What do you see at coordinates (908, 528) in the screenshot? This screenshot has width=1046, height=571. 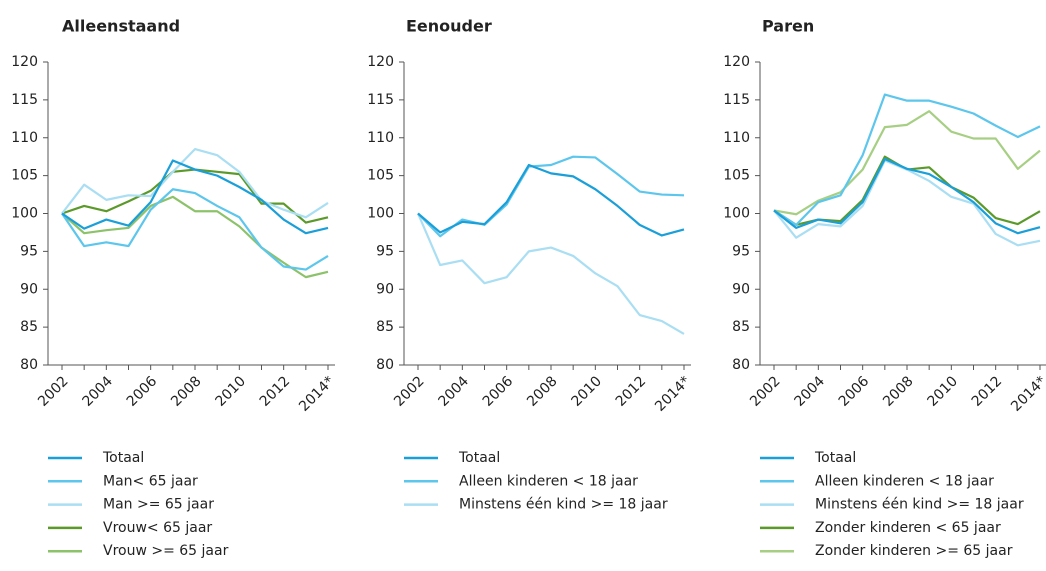 I see `legend-label: Zonder kinderen < 65 jaar` at bounding box center [908, 528].